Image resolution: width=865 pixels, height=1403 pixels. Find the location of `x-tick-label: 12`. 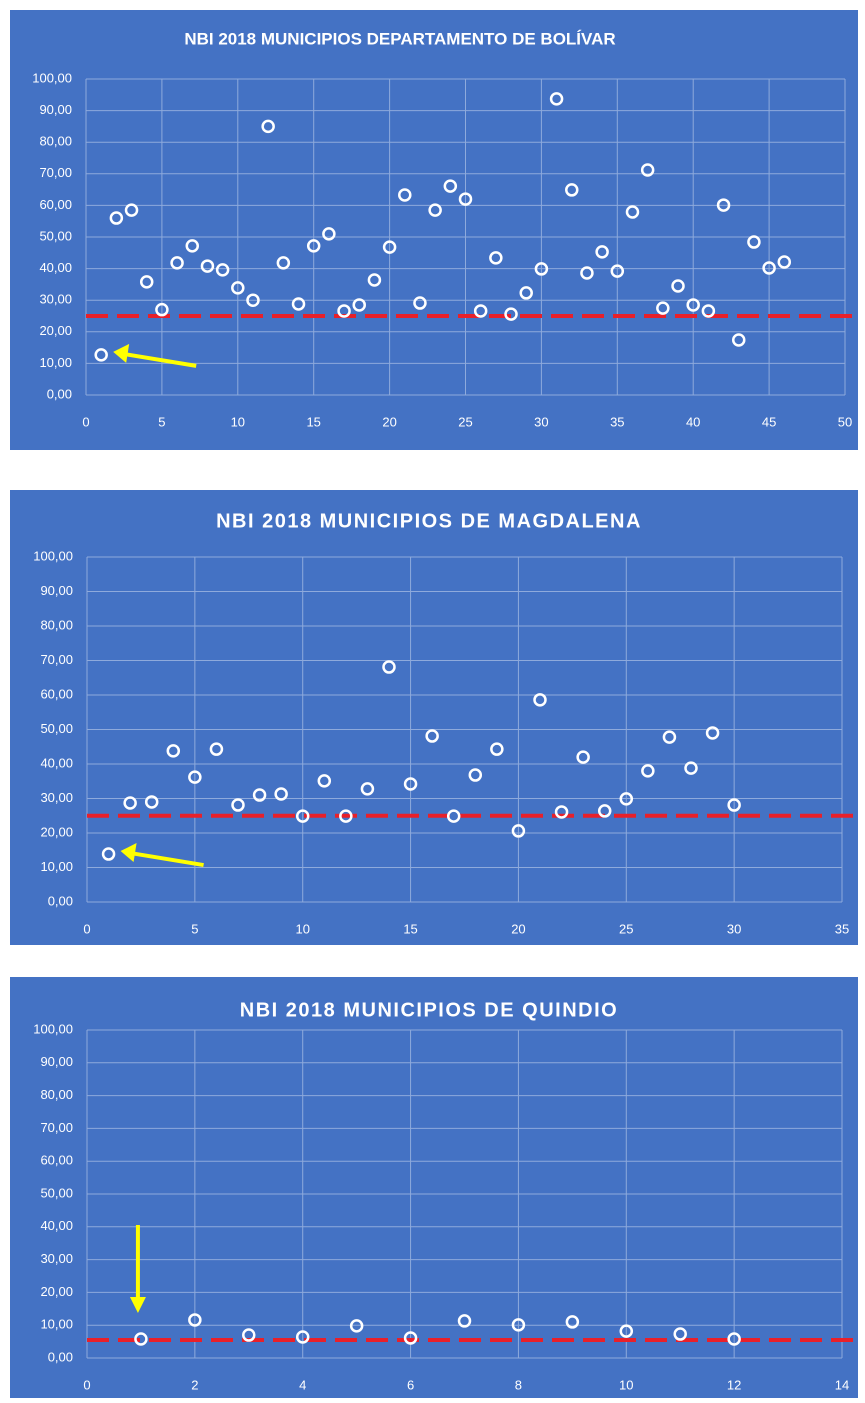

x-tick-label: 12 is located at coordinates (734, 1384).